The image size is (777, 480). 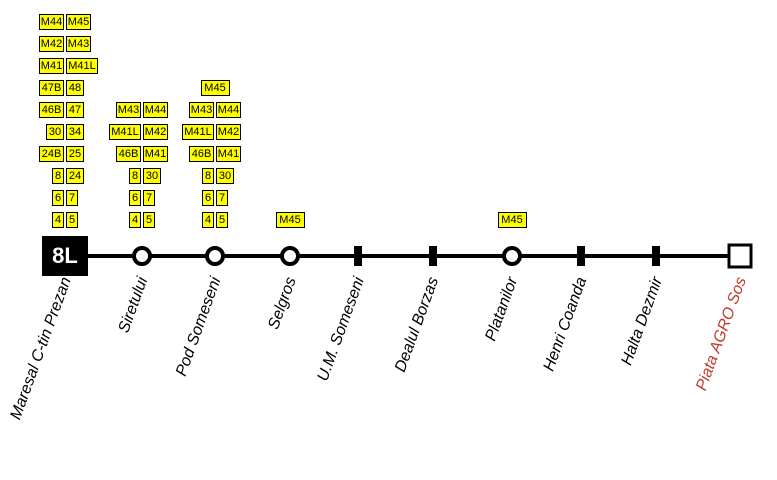 What do you see at coordinates (65, 256) in the screenshot?
I see `line-badge: 8L` at bounding box center [65, 256].